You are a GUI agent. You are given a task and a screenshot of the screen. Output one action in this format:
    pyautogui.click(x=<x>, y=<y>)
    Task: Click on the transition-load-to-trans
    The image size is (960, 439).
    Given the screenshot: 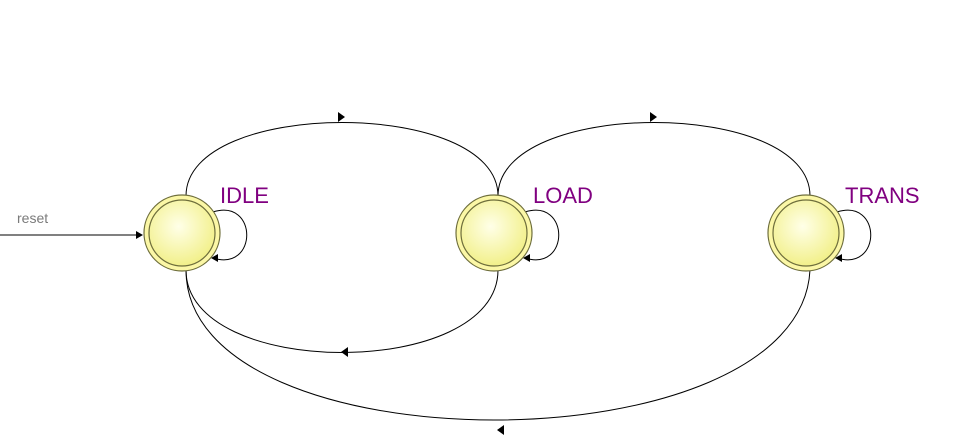 What is the action you would take?
    pyautogui.click(x=654, y=154)
    